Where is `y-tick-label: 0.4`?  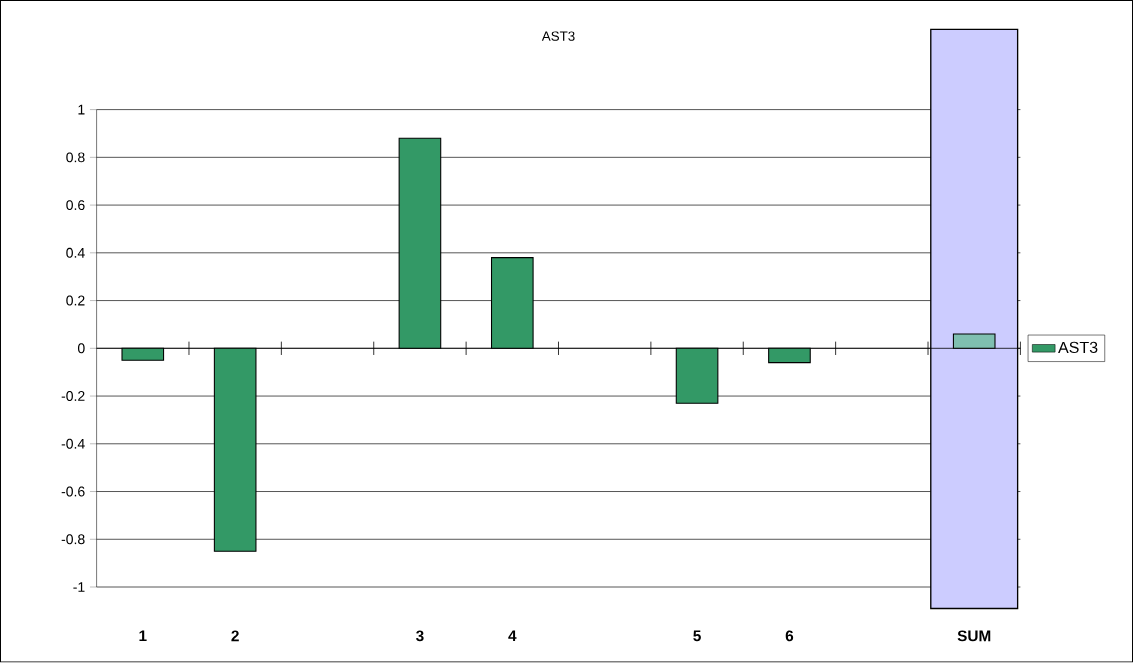 y-tick-label: 0.4 is located at coordinates (75, 253).